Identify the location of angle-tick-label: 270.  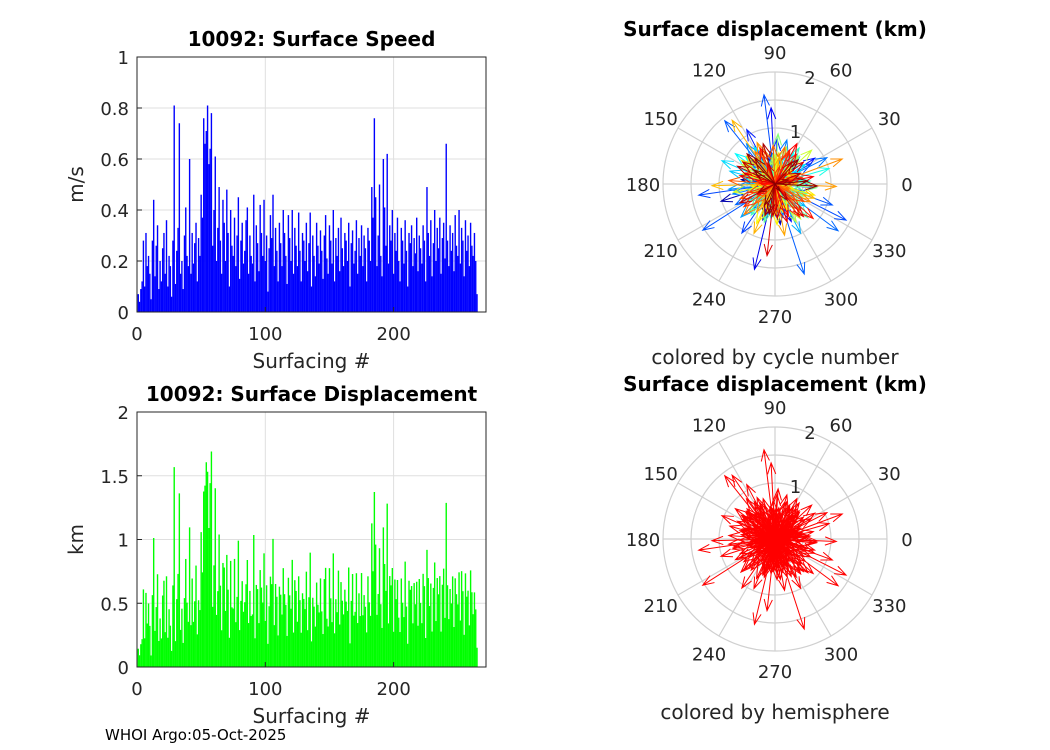
(775, 672).